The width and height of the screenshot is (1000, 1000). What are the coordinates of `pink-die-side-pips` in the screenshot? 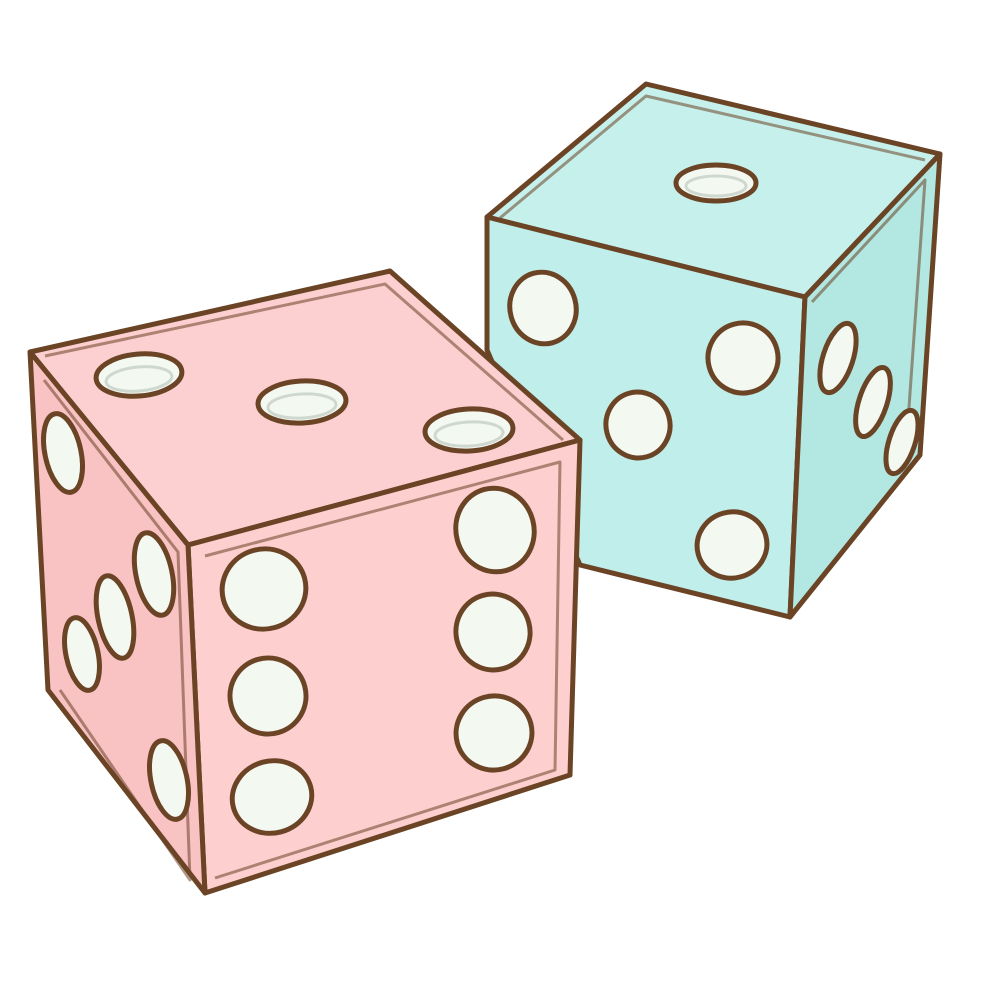 It's located at (116, 616).